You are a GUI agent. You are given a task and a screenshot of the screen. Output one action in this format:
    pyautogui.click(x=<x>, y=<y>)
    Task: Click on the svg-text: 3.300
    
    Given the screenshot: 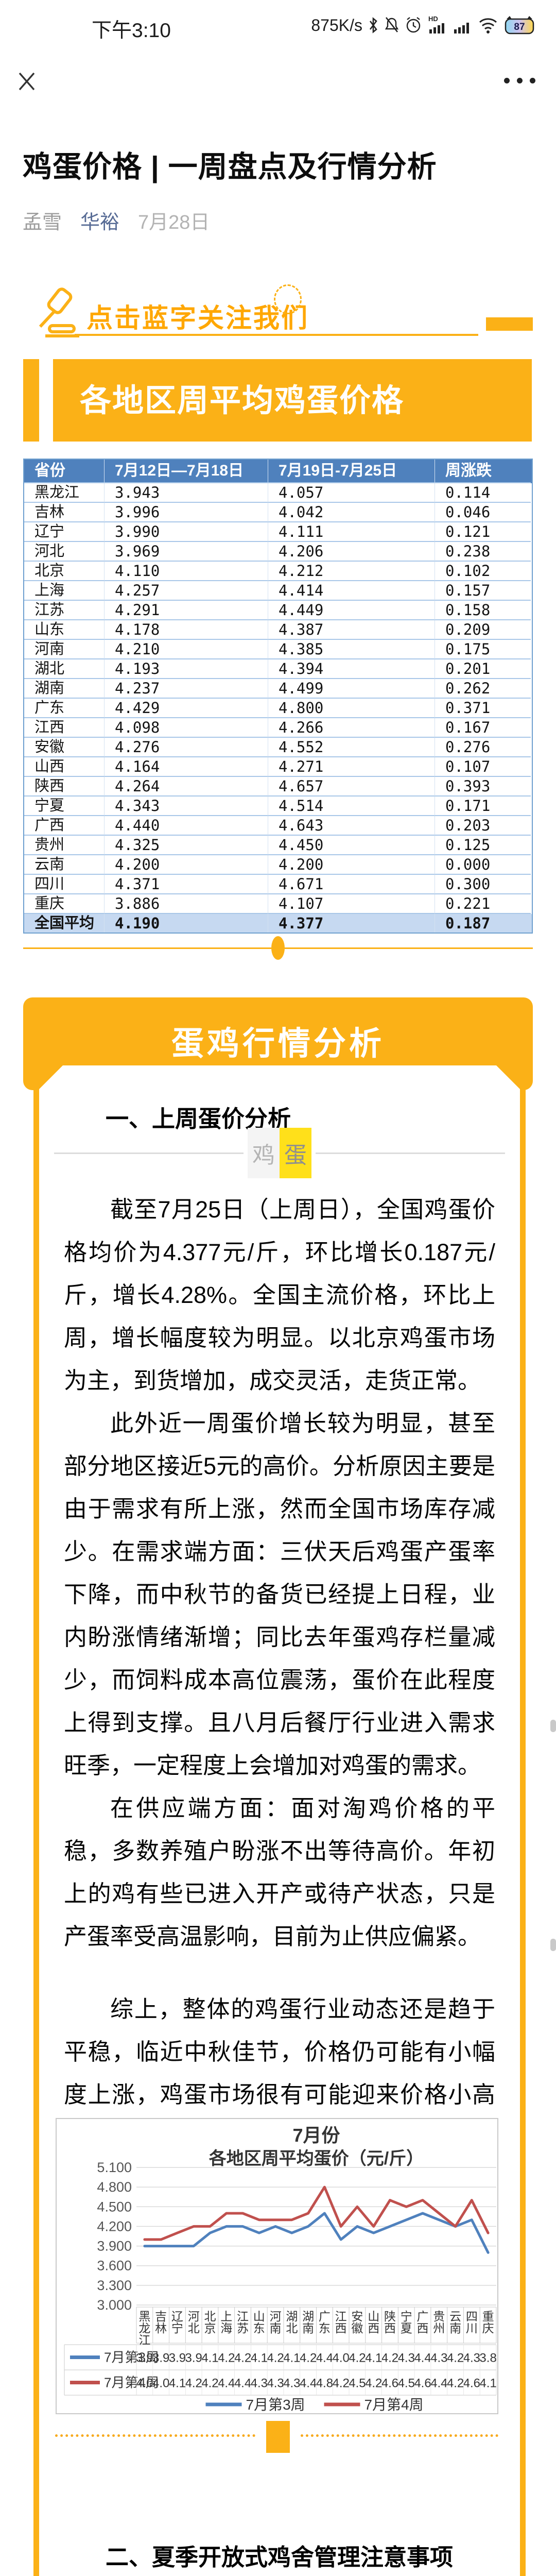 What is the action you would take?
    pyautogui.click(x=114, y=2285)
    